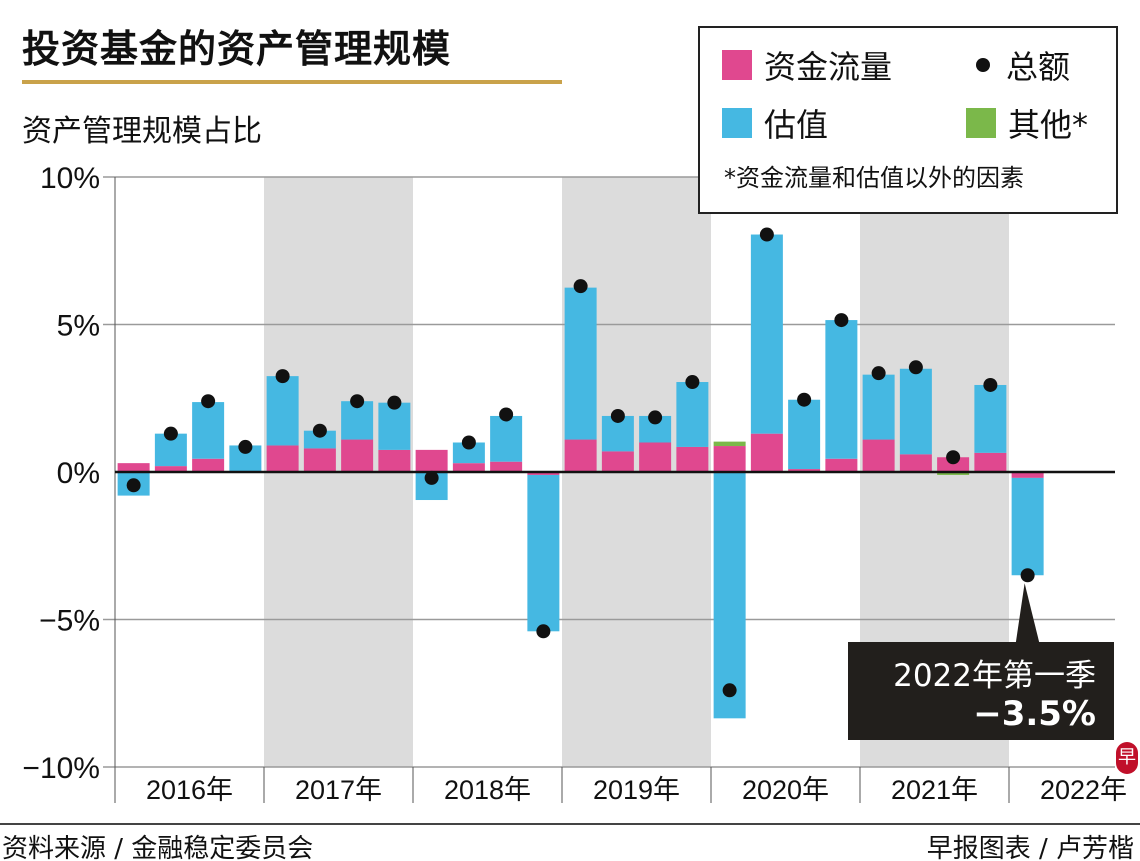  I want to click on legend-swatch-flow, so click(737, 65).